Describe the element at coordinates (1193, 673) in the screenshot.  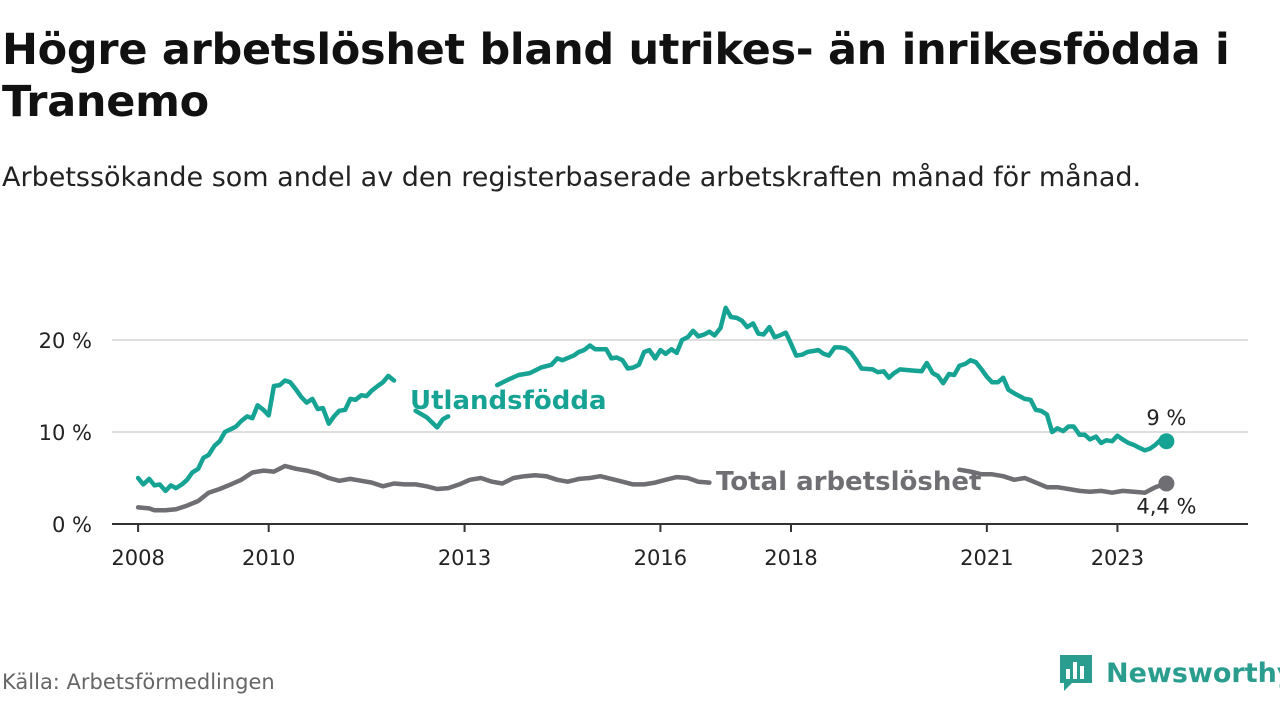
I see `brand-name: Newsworthy` at that location.